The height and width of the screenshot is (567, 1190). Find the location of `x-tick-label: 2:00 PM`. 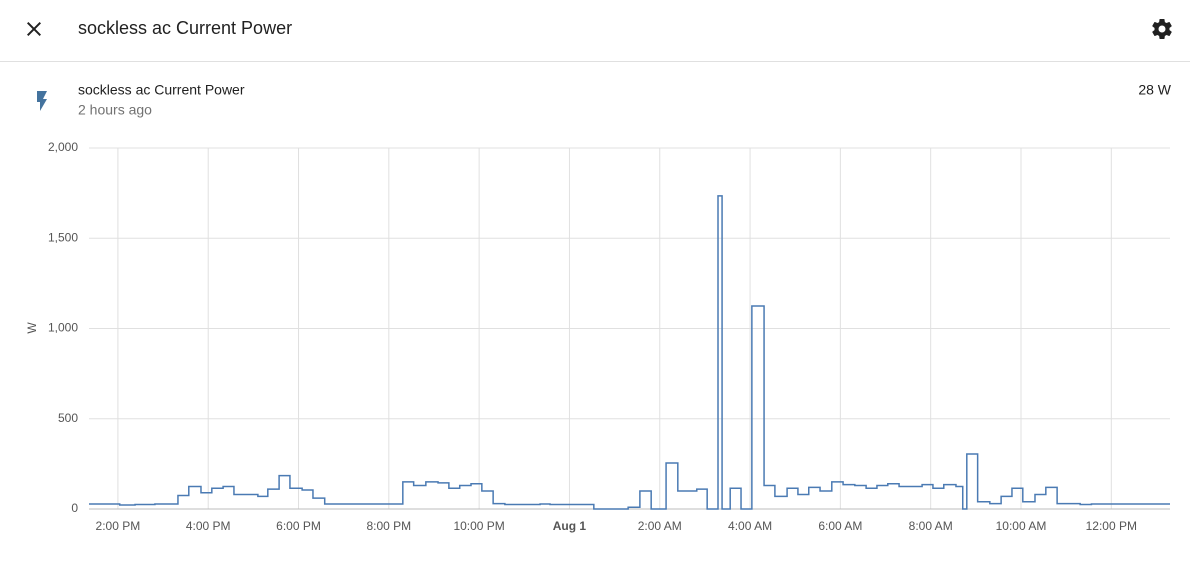

x-tick-label: 2:00 PM is located at coordinates (118, 526).